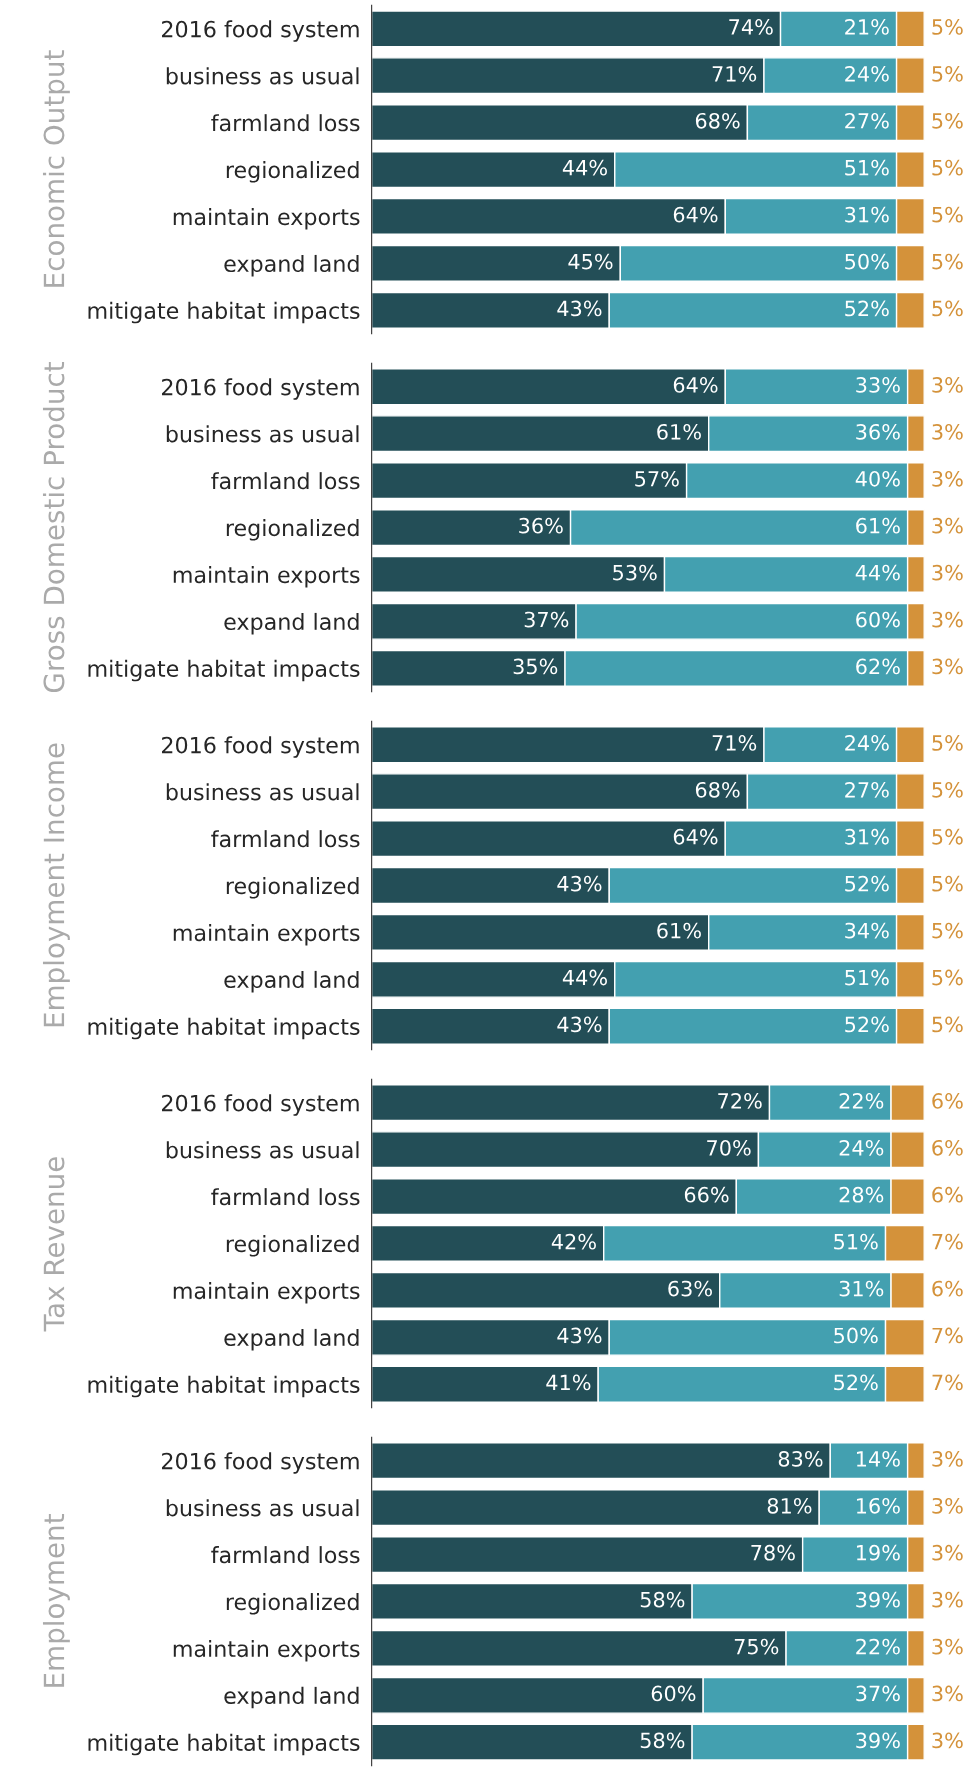  Describe the element at coordinates (590, 261) in the screenshot. I see `data-label: 45%` at that location.